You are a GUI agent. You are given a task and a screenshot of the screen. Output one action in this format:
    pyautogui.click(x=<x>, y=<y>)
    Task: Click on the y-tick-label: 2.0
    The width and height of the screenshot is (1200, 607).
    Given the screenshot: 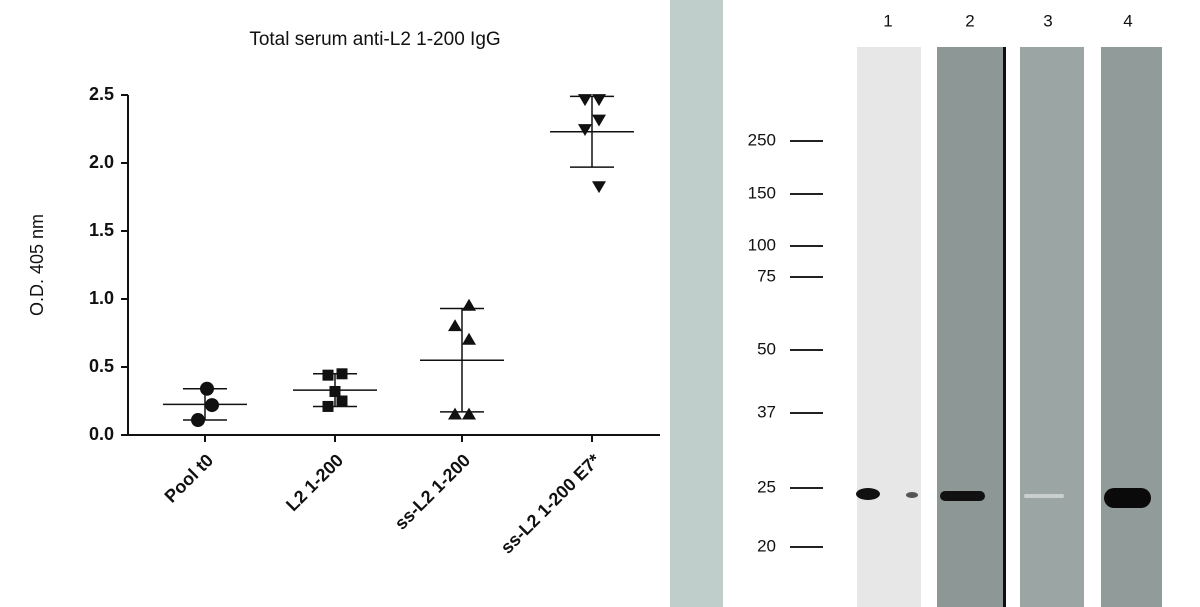 What is the action you would take?
    pyautogui.click(x=101, y=162)
    